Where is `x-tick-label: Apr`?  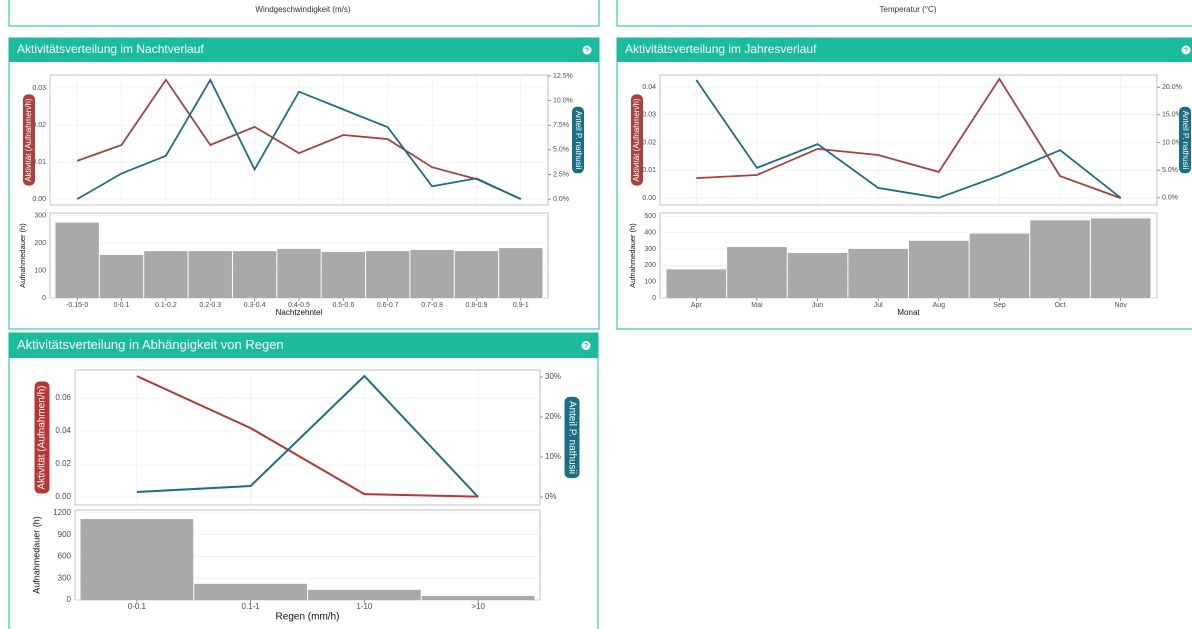 x-tick-label: Apr is located at coordinates (697, 305).